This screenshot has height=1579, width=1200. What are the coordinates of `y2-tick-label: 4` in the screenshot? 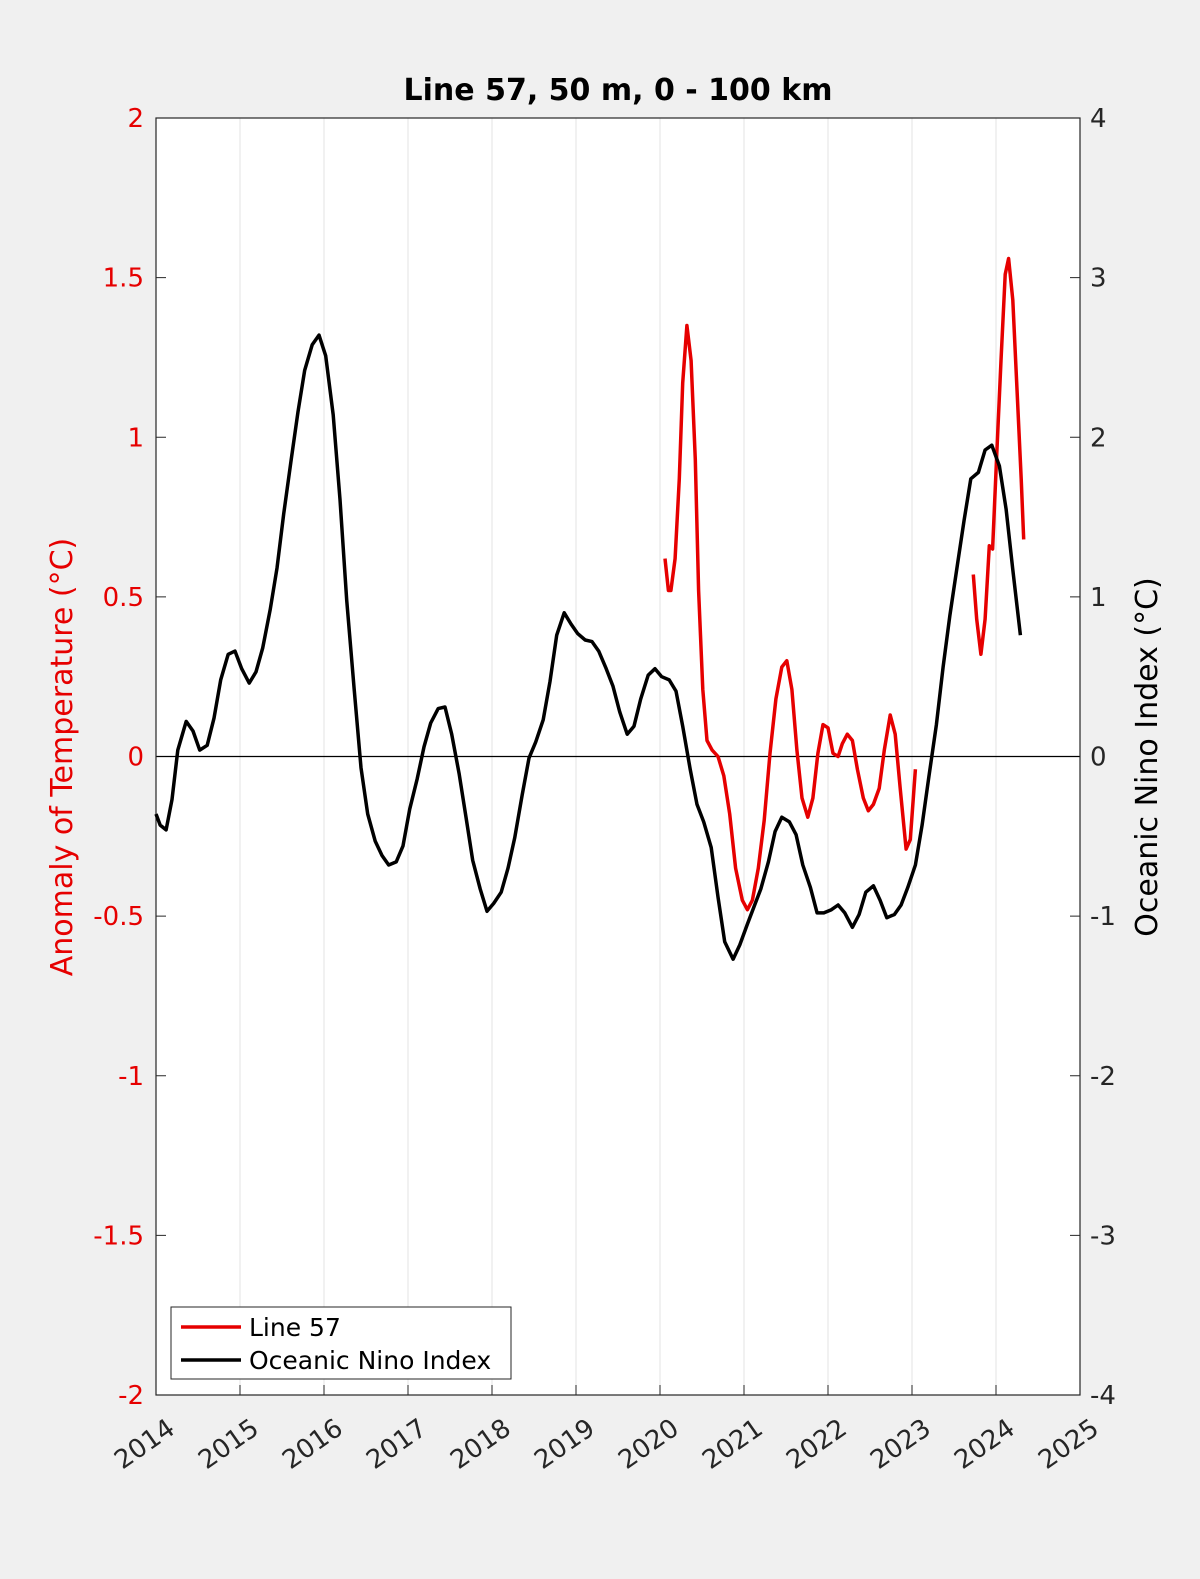 It's located at (1098, 119).